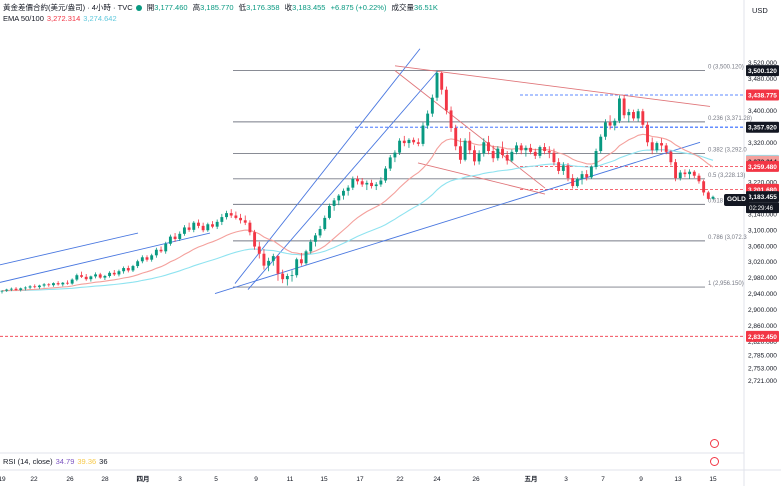 The image size is (781, 486). What do you see at coordinates (762, 197) in the screenshot?
I see `price-tag-label: 3,183.455` at bounding box center [762, 197].